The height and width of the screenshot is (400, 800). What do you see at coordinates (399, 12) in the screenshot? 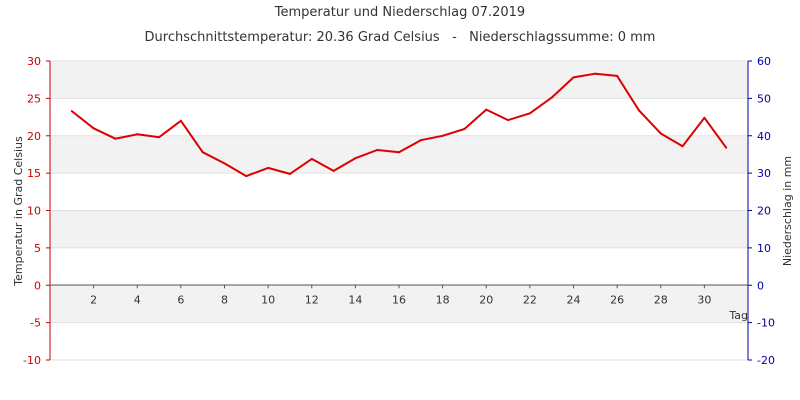
I see `chart-title: Temperatur und Niederschlag 07.2019` at bounding box center [399, 12].